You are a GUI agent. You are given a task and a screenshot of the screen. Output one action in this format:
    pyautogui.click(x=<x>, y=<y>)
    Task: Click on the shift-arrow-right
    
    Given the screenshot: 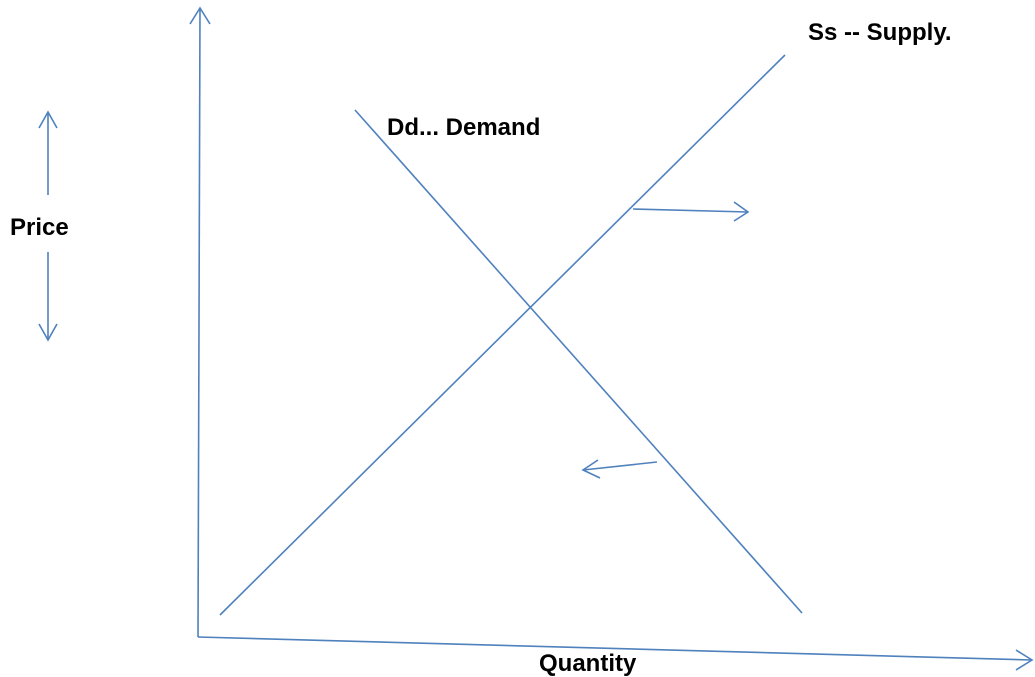 What is the action you would take?
    pyautogui.click(x=690, y=210)
    